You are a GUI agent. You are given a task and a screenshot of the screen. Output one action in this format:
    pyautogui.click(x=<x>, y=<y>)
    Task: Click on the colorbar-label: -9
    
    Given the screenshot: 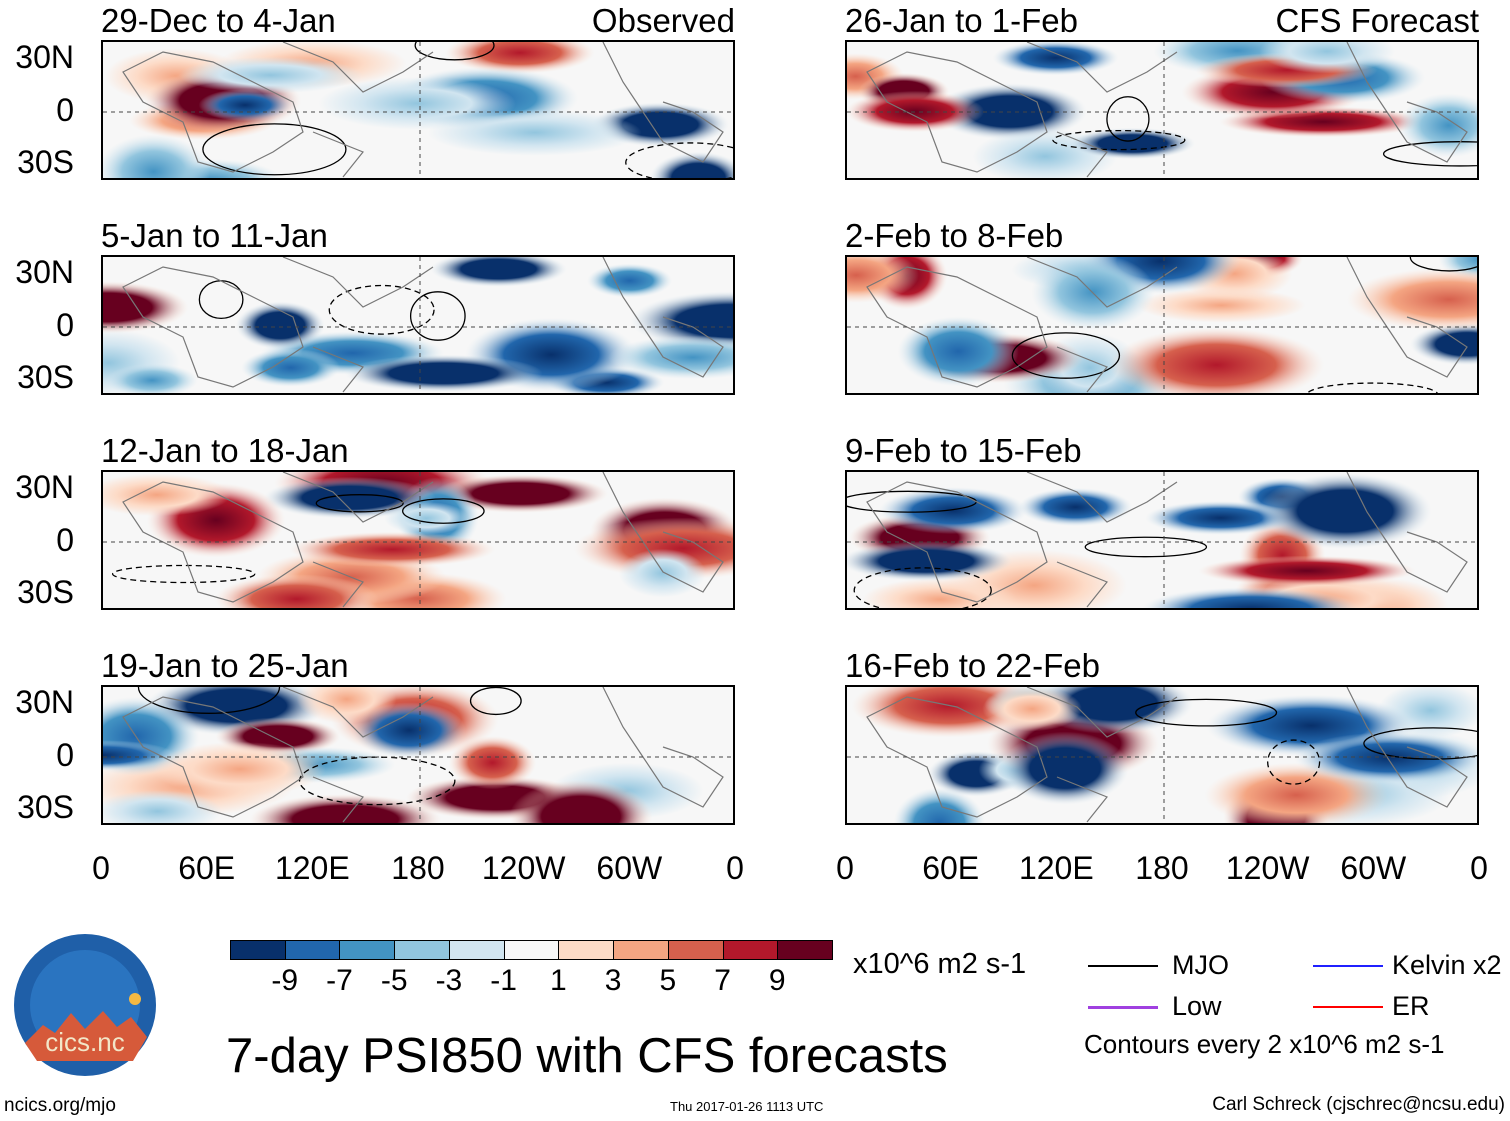 What is the action you would take?
    pyautogui.click(x=285, y=980)
    